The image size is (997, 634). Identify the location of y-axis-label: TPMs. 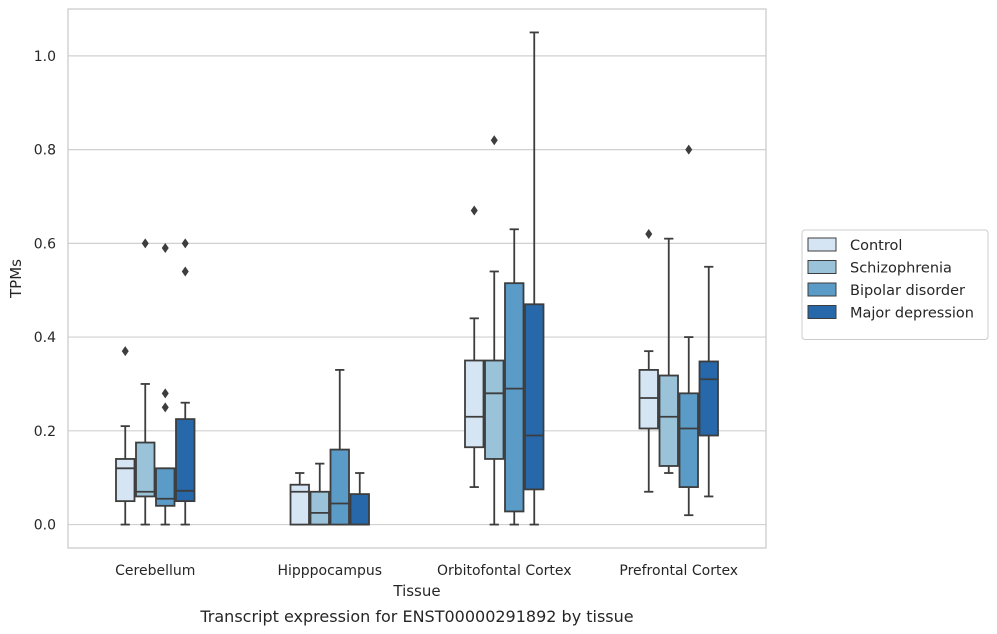
(16, 279).